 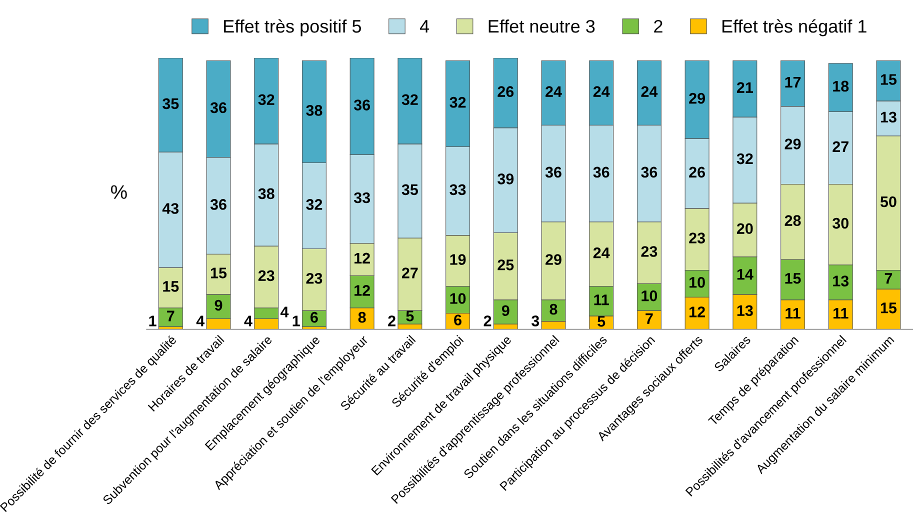 What do you see at coordinates (793, 82) in the screenshot?
I see `data-label: 17` at bounding box center [793, 82].